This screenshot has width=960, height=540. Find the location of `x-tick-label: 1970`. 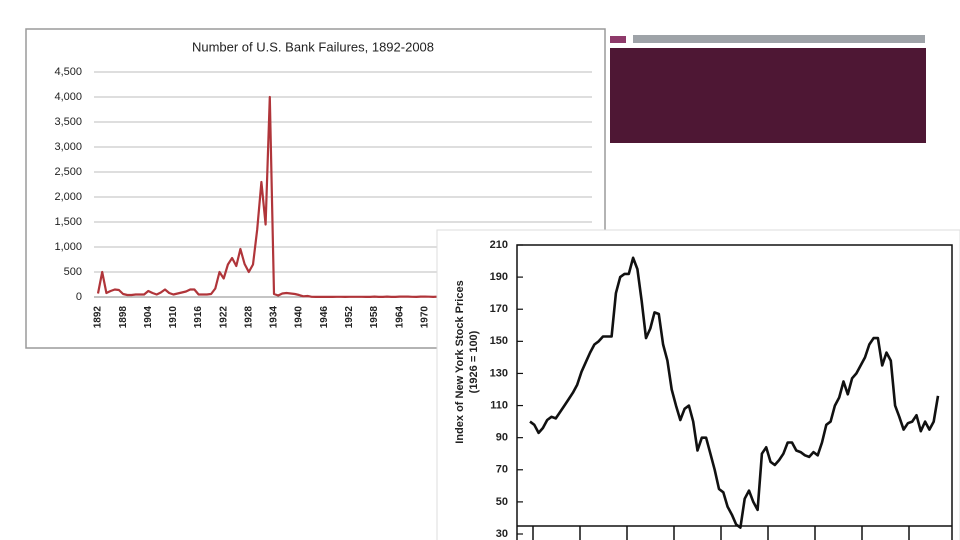

x-tick-label: 1970 is located at coordinates (424, 317).